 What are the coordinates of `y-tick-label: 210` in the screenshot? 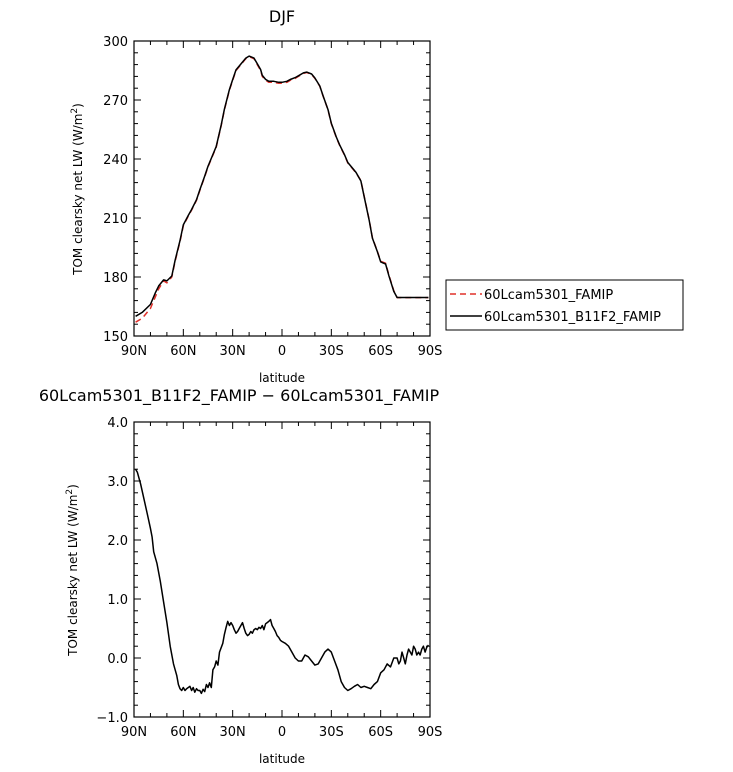 It's located at (115, 219).